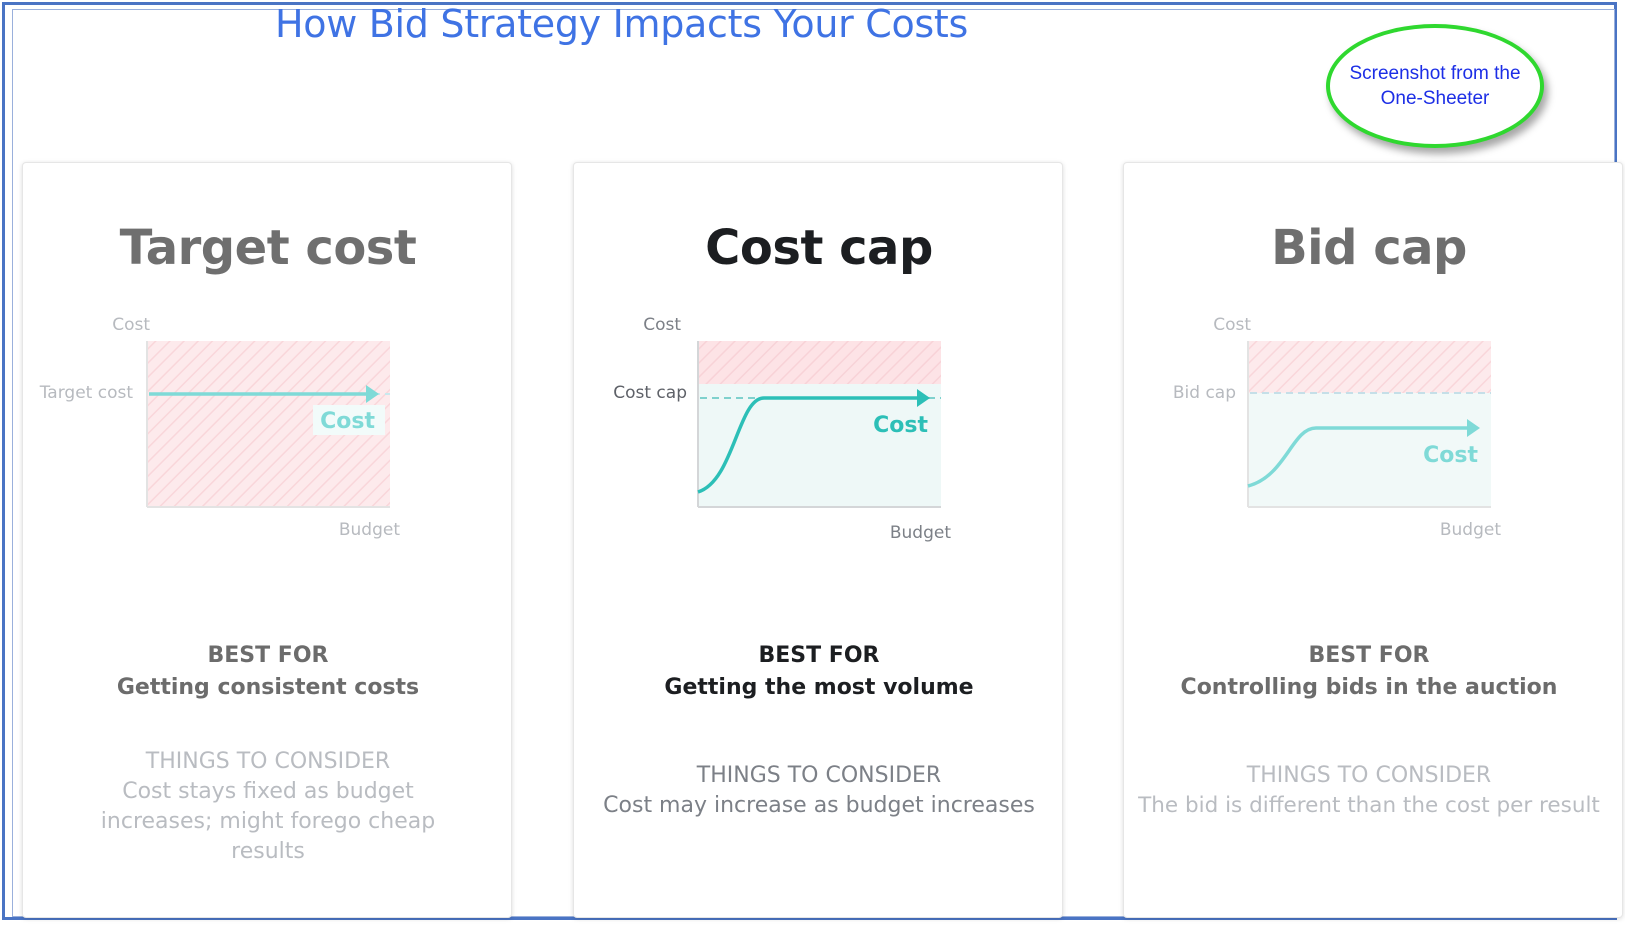  Describe the element at coordinates (819, 805) in the screenshot. I see `consider-text: Cost may increase as budget increases` at that location.